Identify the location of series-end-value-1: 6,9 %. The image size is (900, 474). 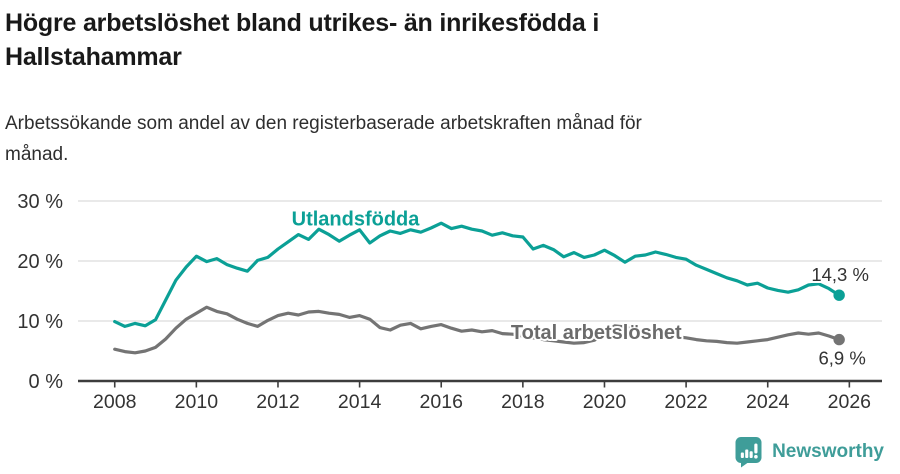
(841, 358).